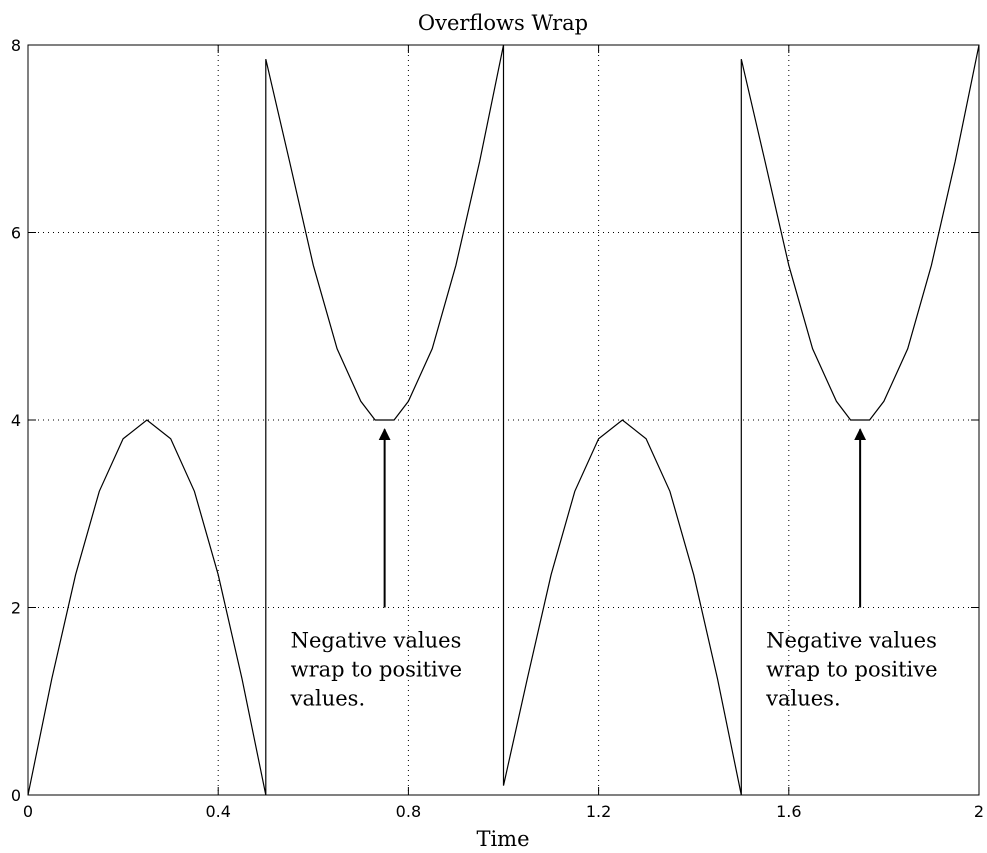 The height and width of the screenshot is (853, 987). Describe the element at coordinates (788, 811) in the screenshot. I see `x-tick-label: 1.6` at that location.